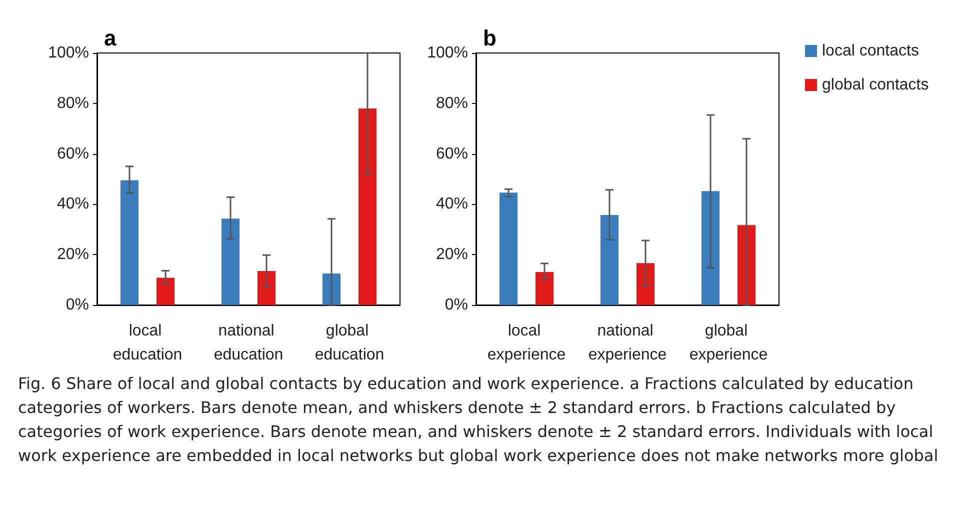 This screenshot has height=510, width=957. What do you see at coordinates (728, 343) in the screenshot?
I see `x-tick-label: global experience` at bounding box center [728, 343].